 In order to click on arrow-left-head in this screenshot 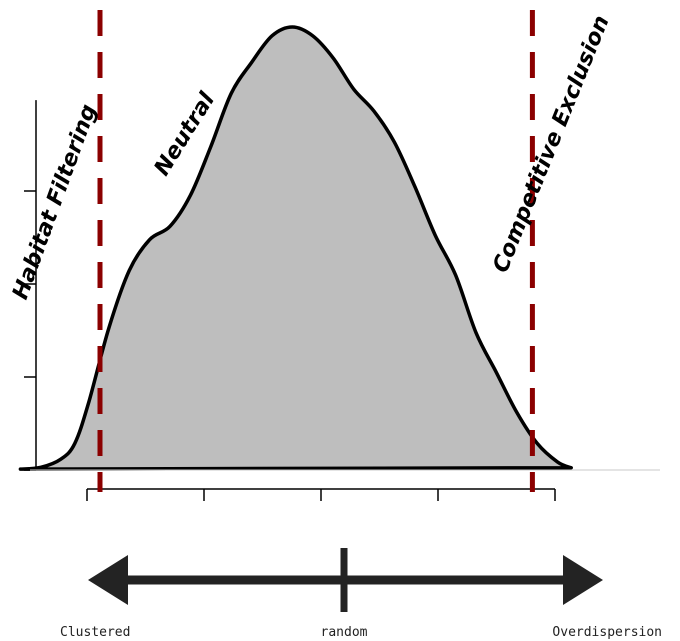, I will do `click(108, 580)`.